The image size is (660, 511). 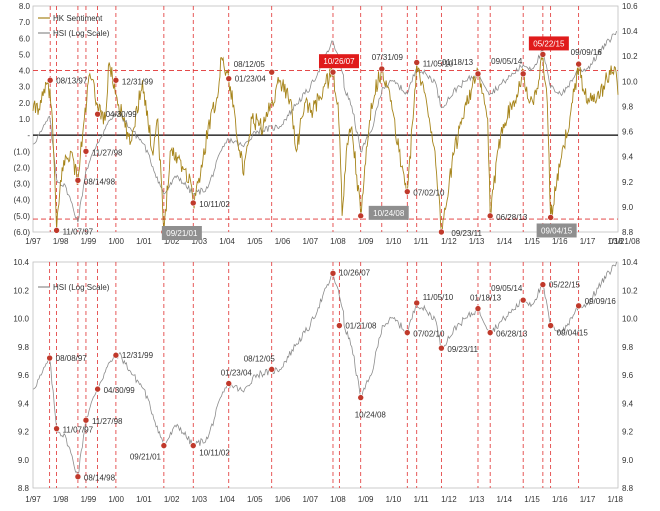 I want to click on event-date-box, so click(x=338, y=61).